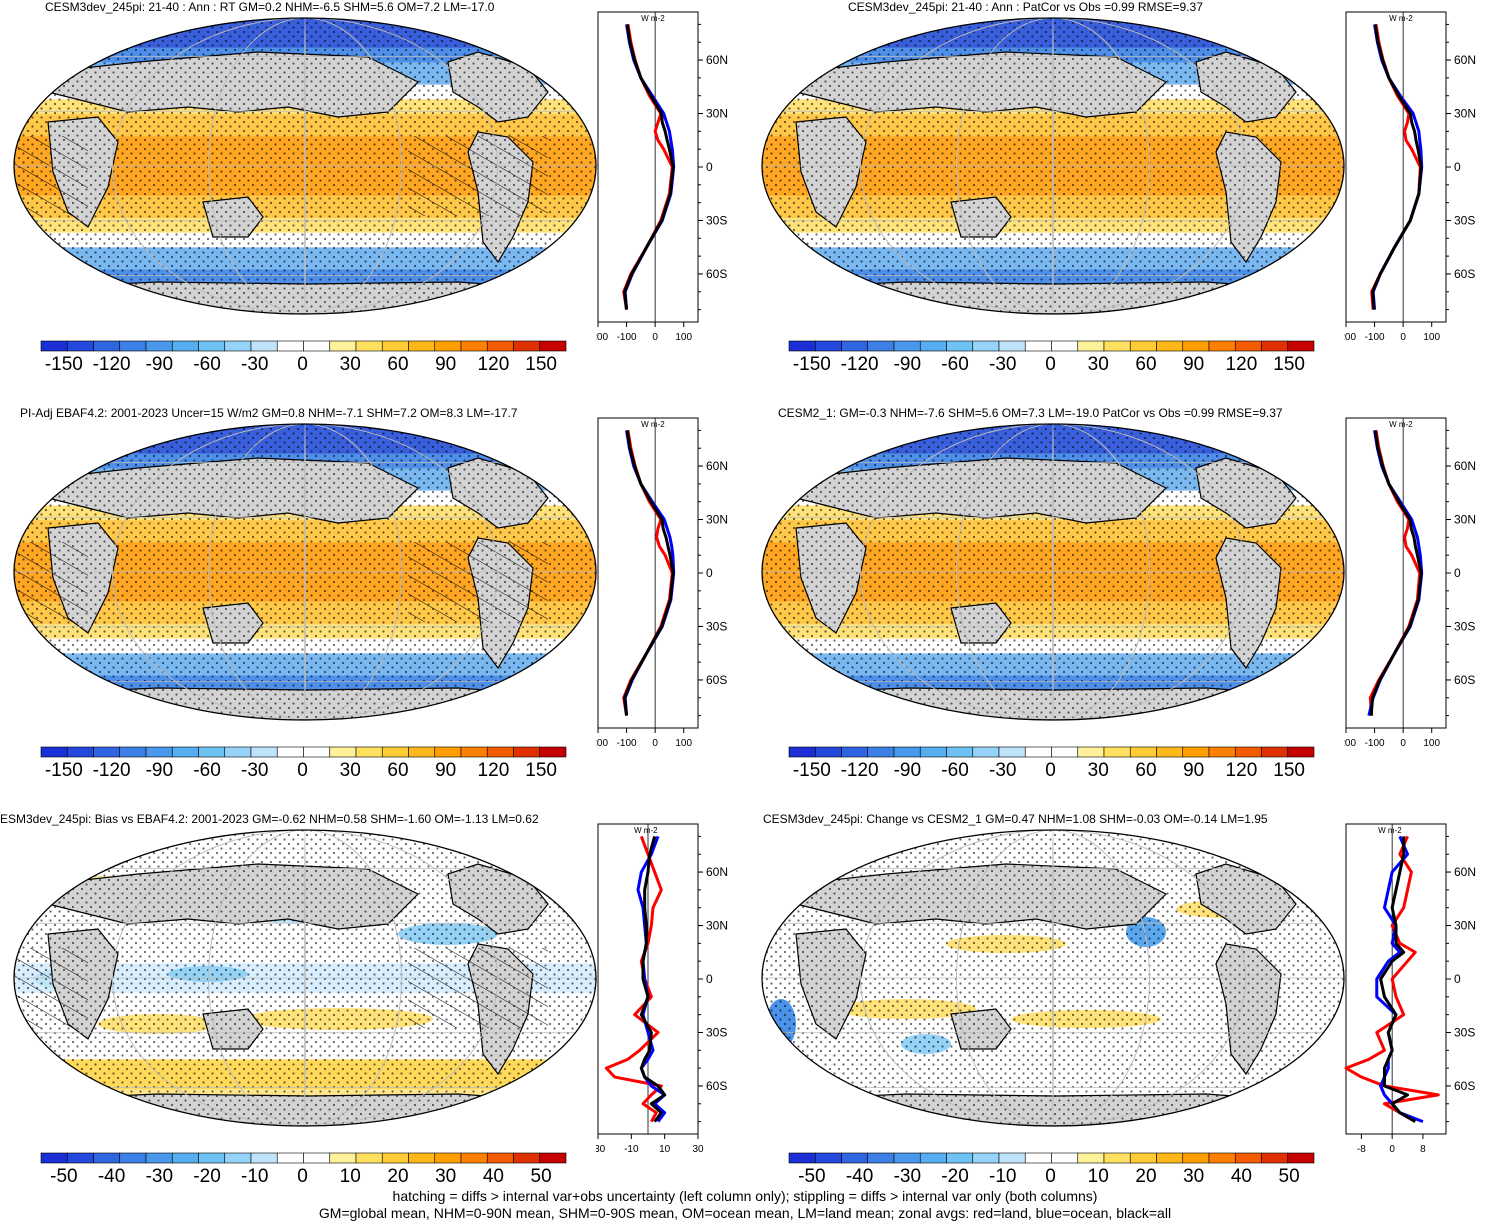  What do you see at coordinates (1289, 1176) in the screenshot?
I see `colorbar-tick-label: 50` at bounding box center [1289, 1176].